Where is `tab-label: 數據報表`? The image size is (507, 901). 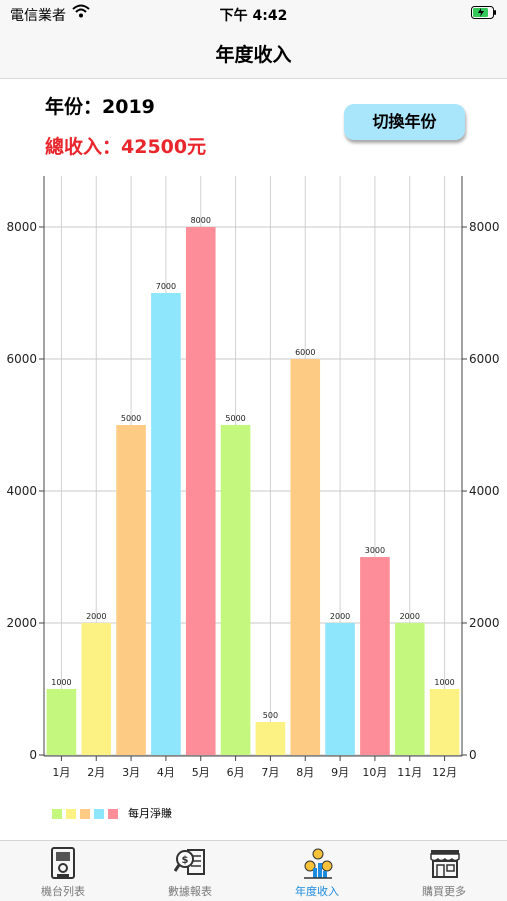 tab-label: 數據報表 is located at coordinates (190, 891).